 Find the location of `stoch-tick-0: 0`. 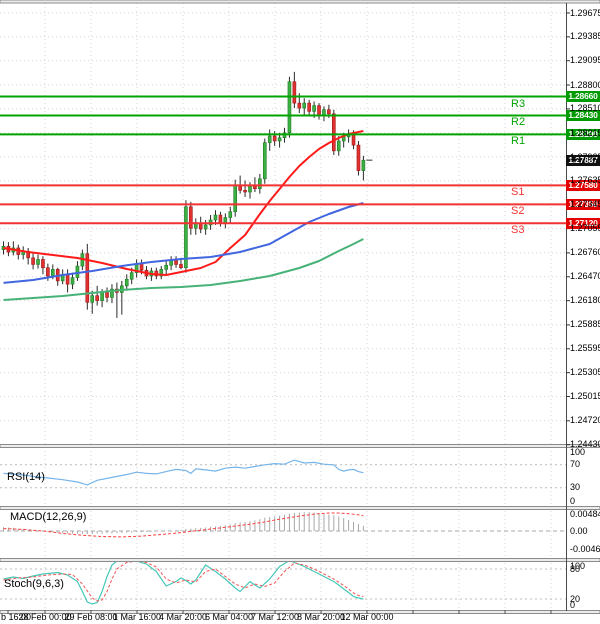

stoch-tick-0: 0 is located at coordinates (573, 605).